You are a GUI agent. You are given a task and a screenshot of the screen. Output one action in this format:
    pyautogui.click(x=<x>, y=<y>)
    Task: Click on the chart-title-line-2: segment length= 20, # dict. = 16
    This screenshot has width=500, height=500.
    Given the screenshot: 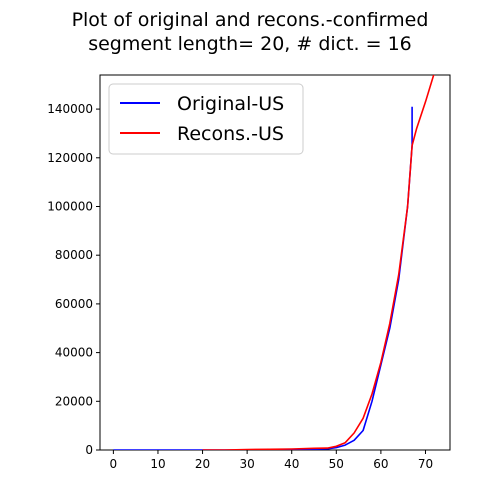 What is the action you would take?
    pyautogui.click(x=250, y=44)
    